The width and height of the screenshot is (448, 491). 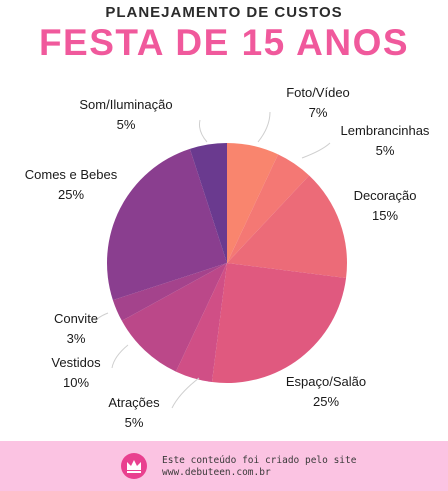 What do you see at coordinates (201, 323) in the screenshot?
I see `pie-slice-atra-es` at bounding box center [201, 323].